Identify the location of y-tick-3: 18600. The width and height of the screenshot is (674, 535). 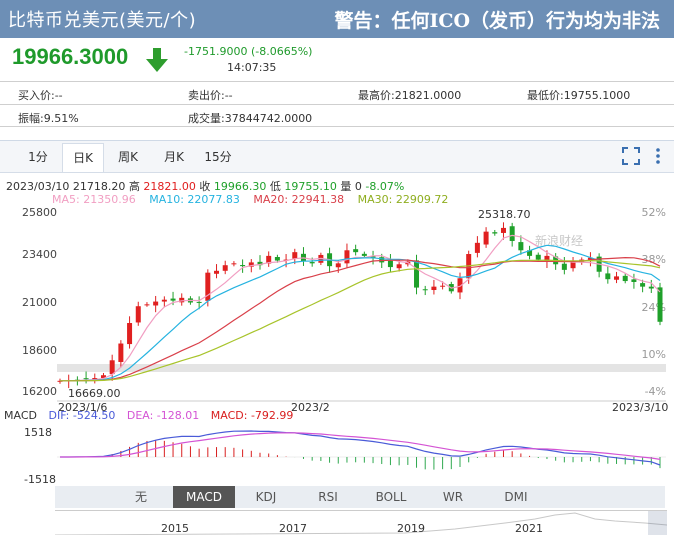
(39, 350).